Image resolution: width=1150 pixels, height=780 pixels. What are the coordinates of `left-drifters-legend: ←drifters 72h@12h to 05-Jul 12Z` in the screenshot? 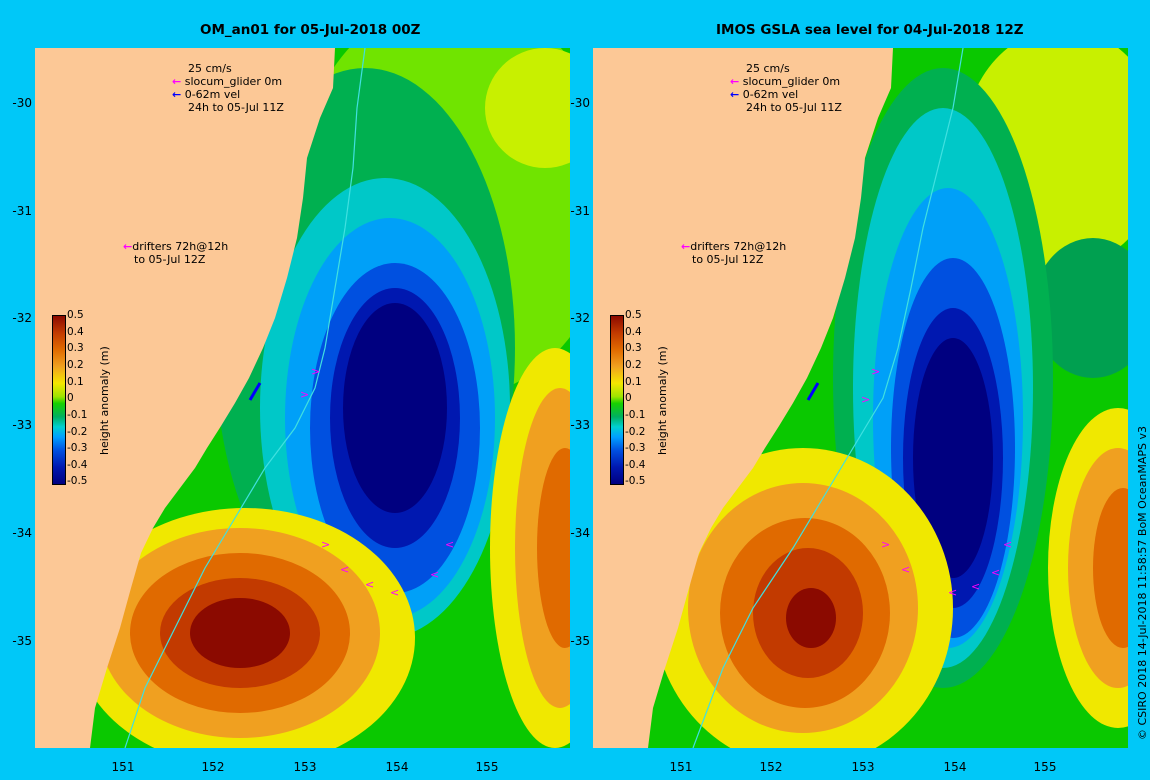 It's located at (175, 253).